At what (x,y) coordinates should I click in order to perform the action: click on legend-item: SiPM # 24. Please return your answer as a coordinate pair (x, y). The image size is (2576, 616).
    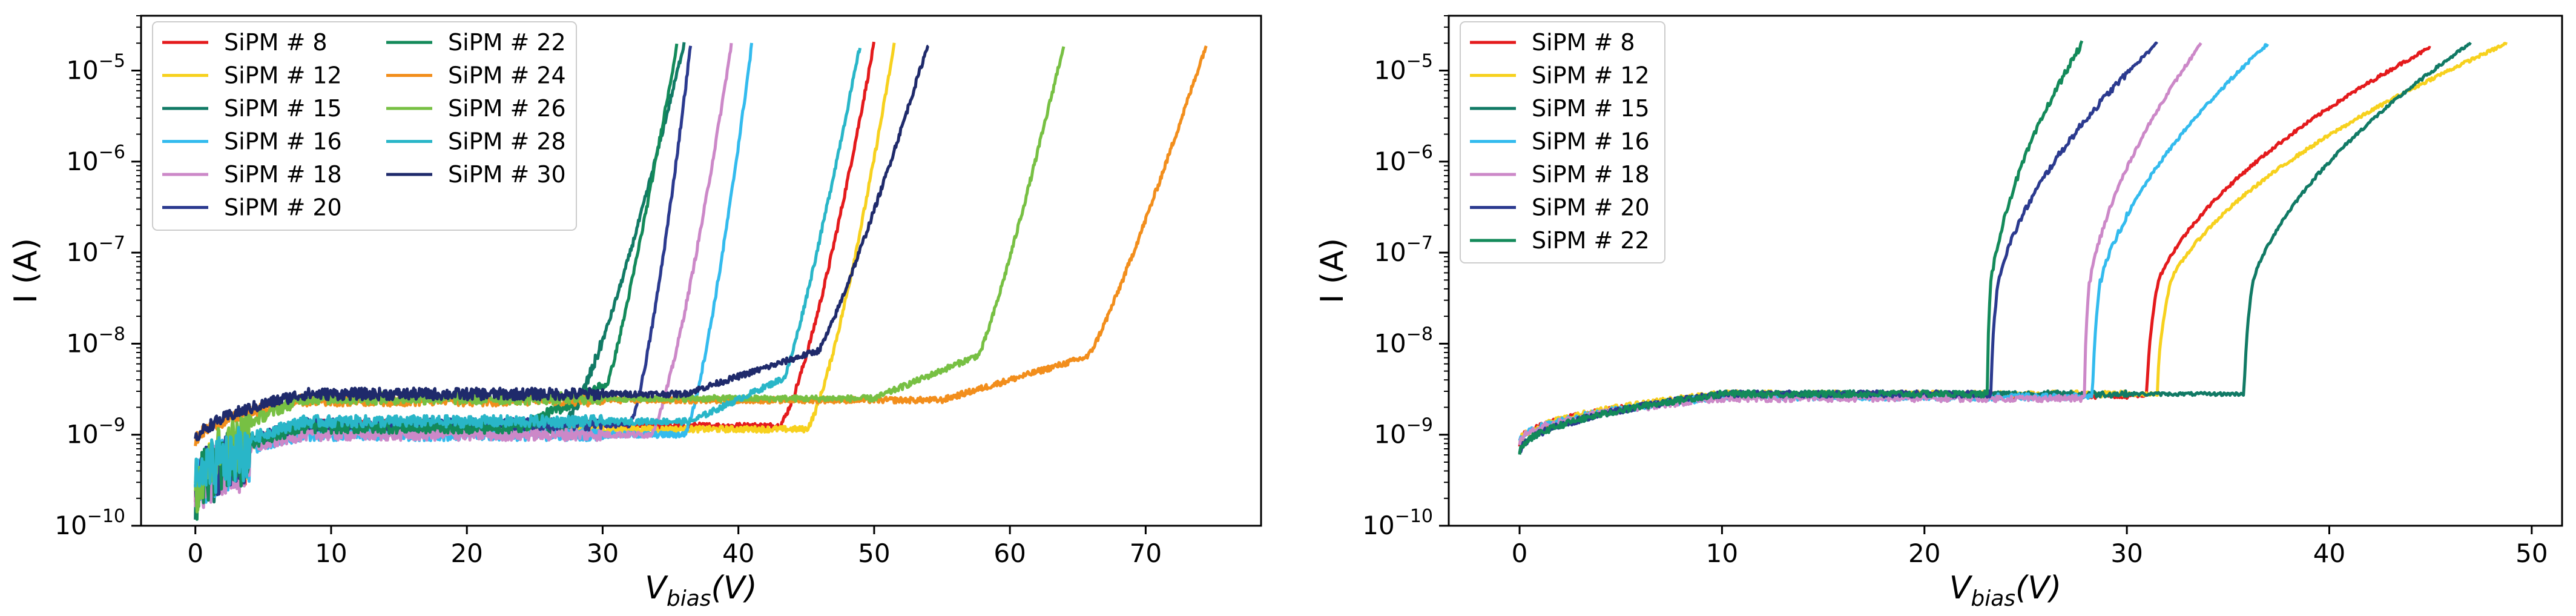
    Looking at the image, I should click on (476, 75).